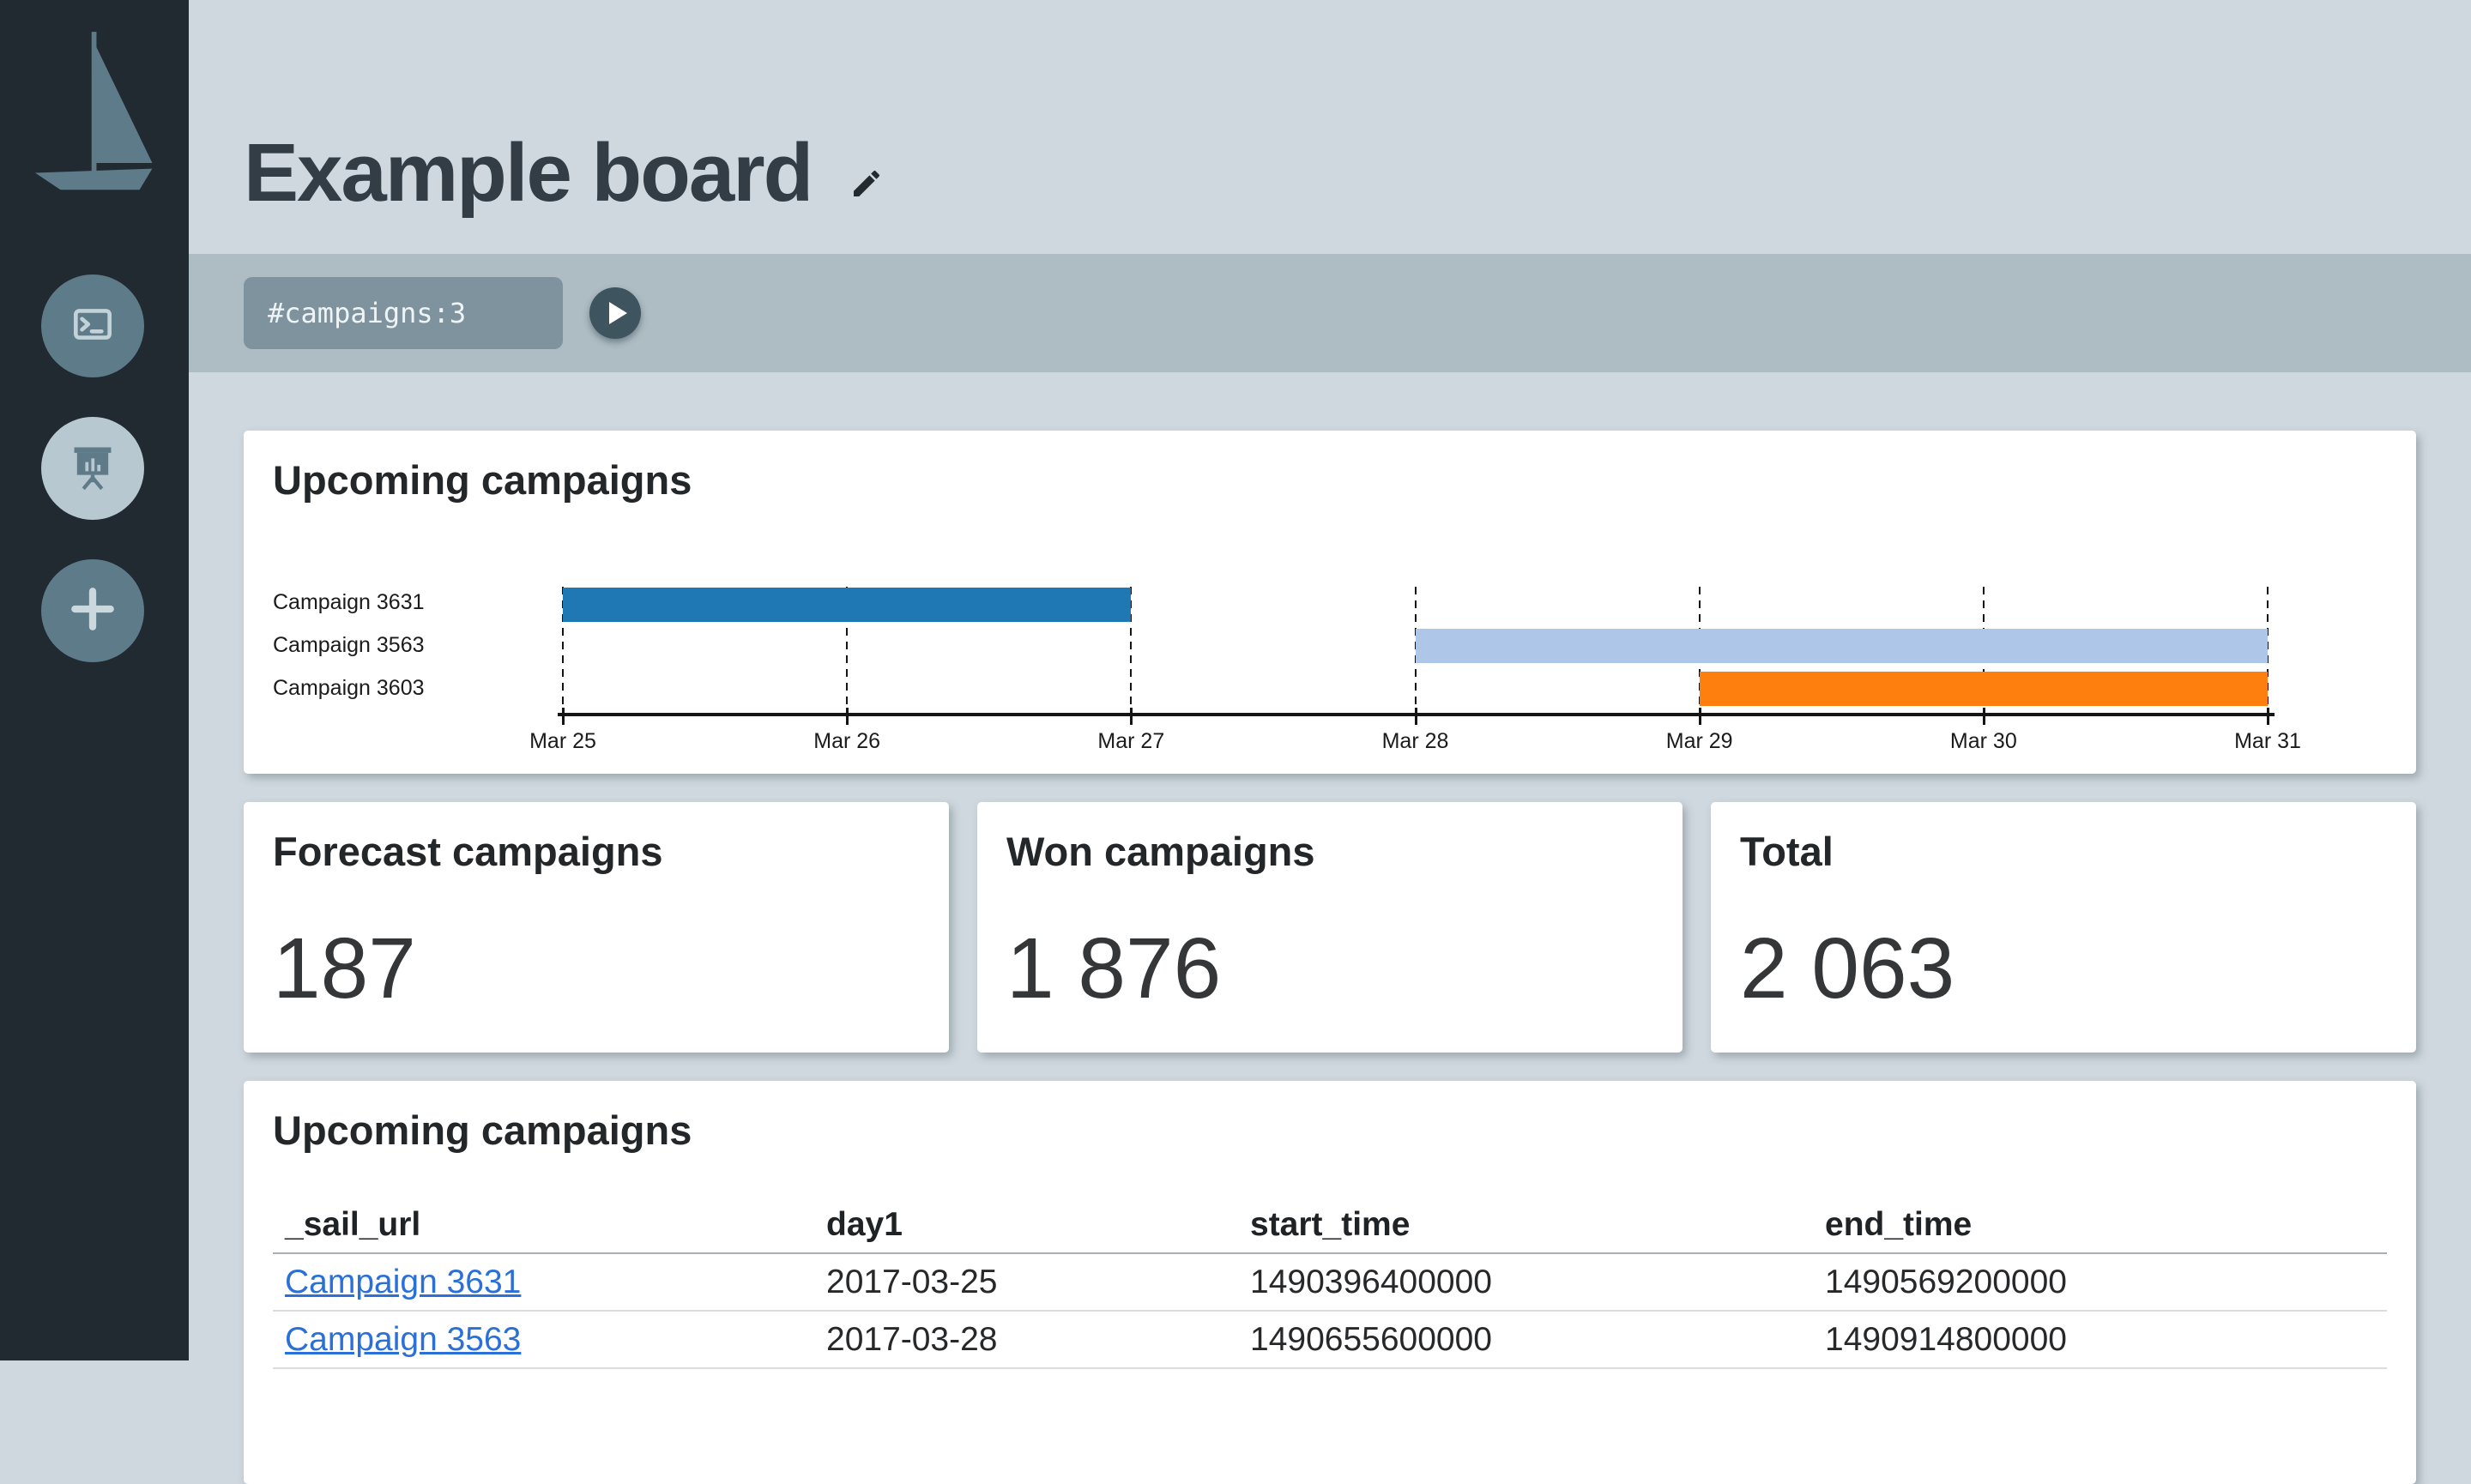 This screenshot has width=2471, height=1484. I want to click on presentation-chart-icon, so click(92, 469).